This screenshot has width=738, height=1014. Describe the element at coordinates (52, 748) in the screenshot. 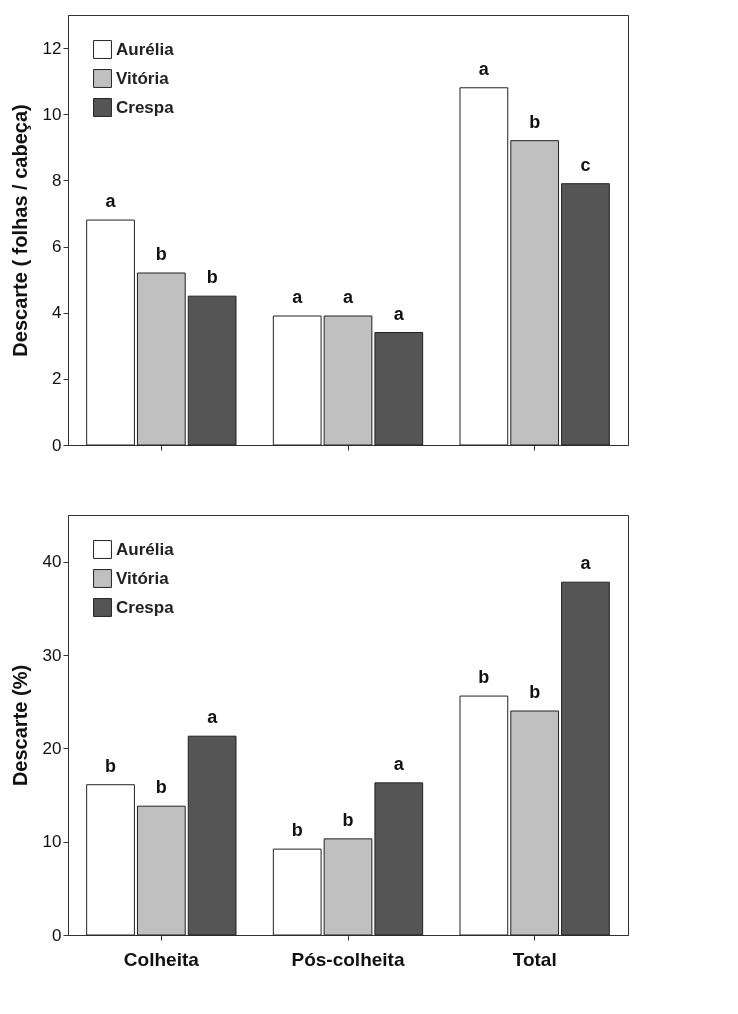

I see `y-tick-label: 20` at that location.